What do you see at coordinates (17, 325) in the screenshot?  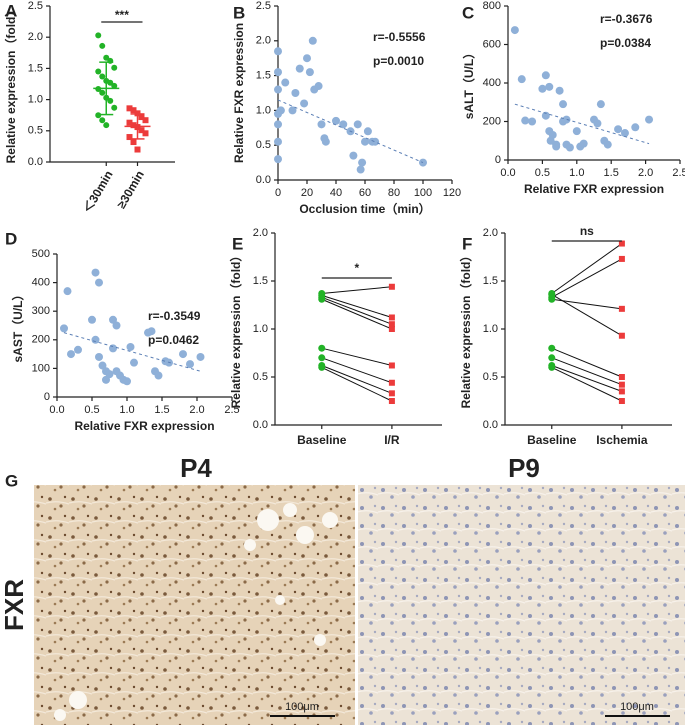 I see `y-axis-title: sAST（U/L）` at bounding box center [17, 325].